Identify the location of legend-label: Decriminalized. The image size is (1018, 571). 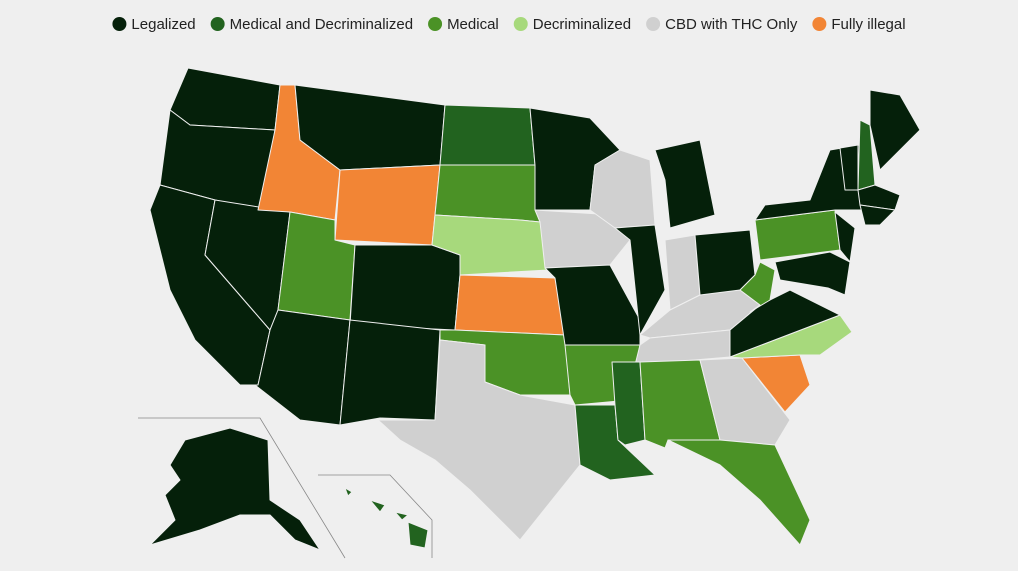
(582, 24).